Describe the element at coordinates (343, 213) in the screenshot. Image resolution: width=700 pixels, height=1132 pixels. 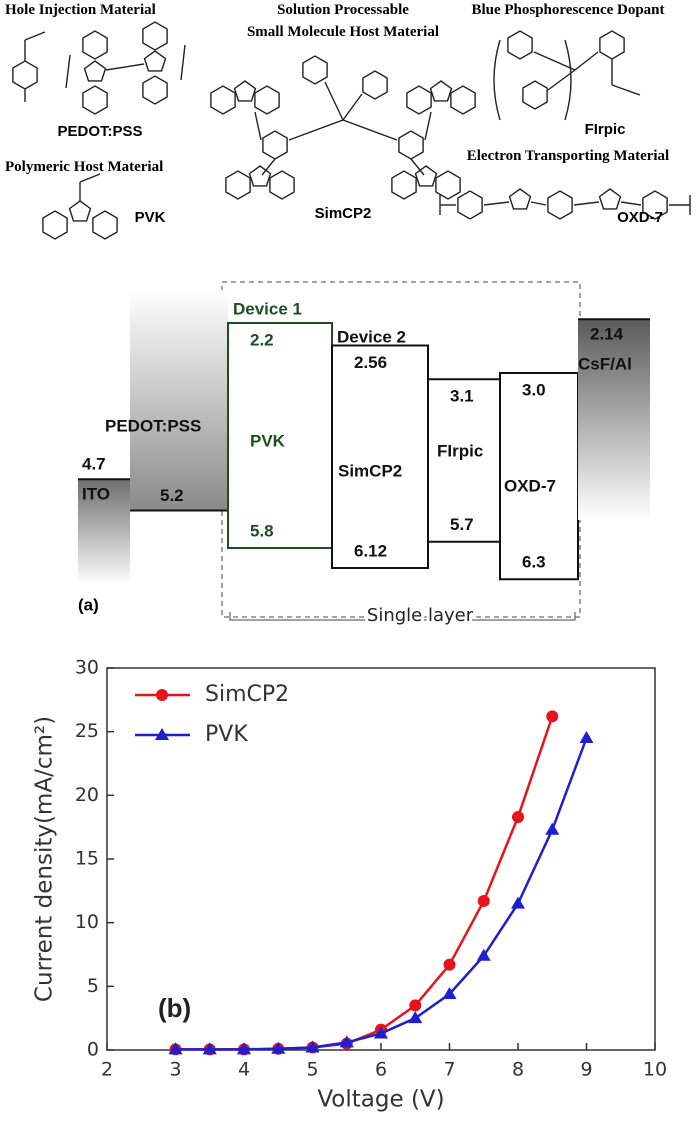
I see `molecule-name: SimCP2` at that location.